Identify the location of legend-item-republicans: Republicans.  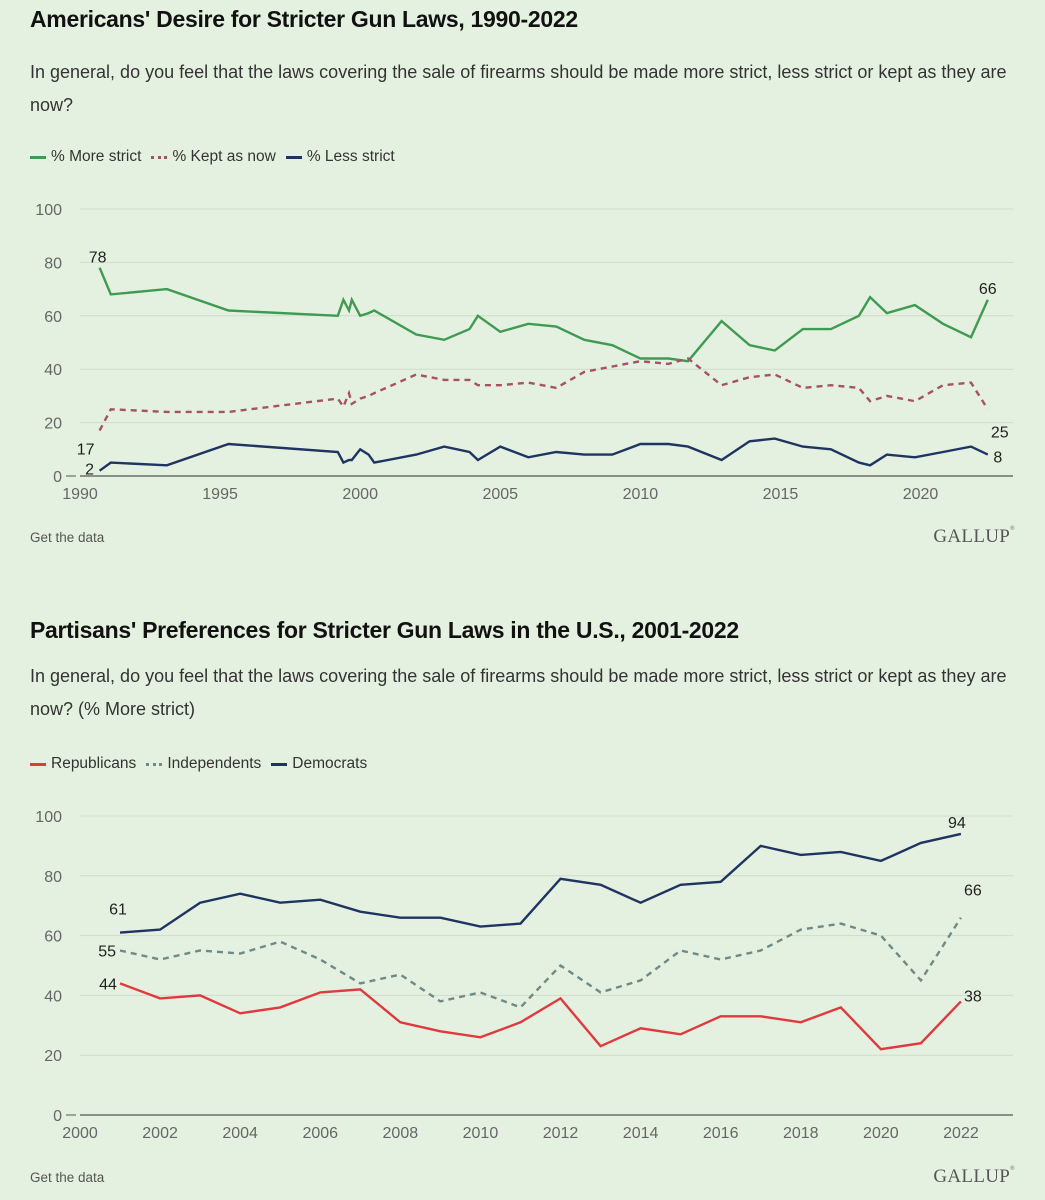
(83, 764).